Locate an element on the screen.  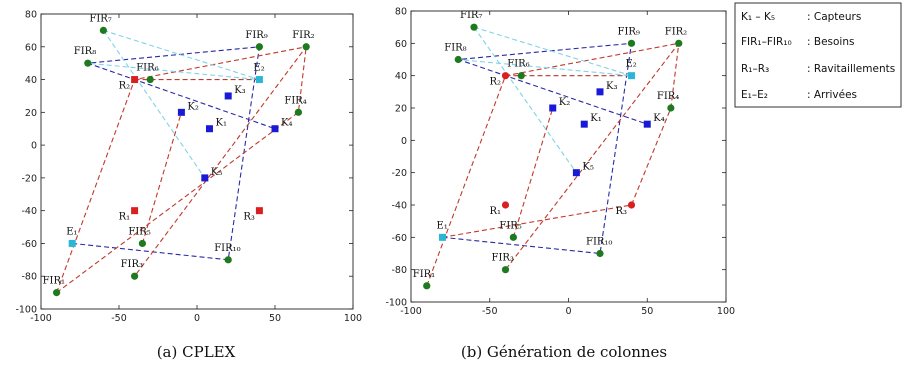
route-blue is located at coordinates (174, 153).